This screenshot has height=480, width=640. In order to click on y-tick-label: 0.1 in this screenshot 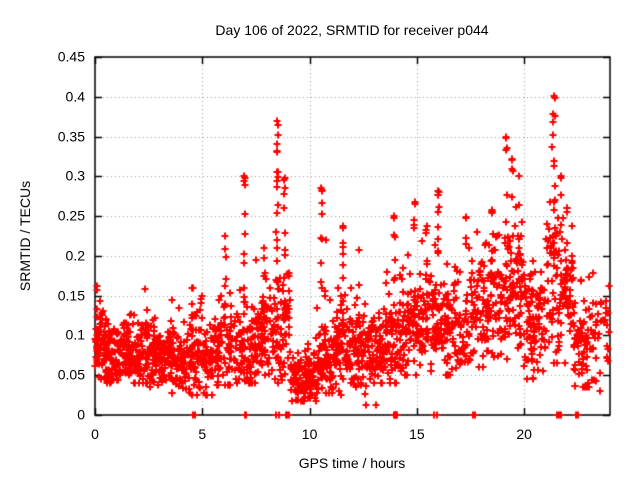, I will do `click(75, 334)`.